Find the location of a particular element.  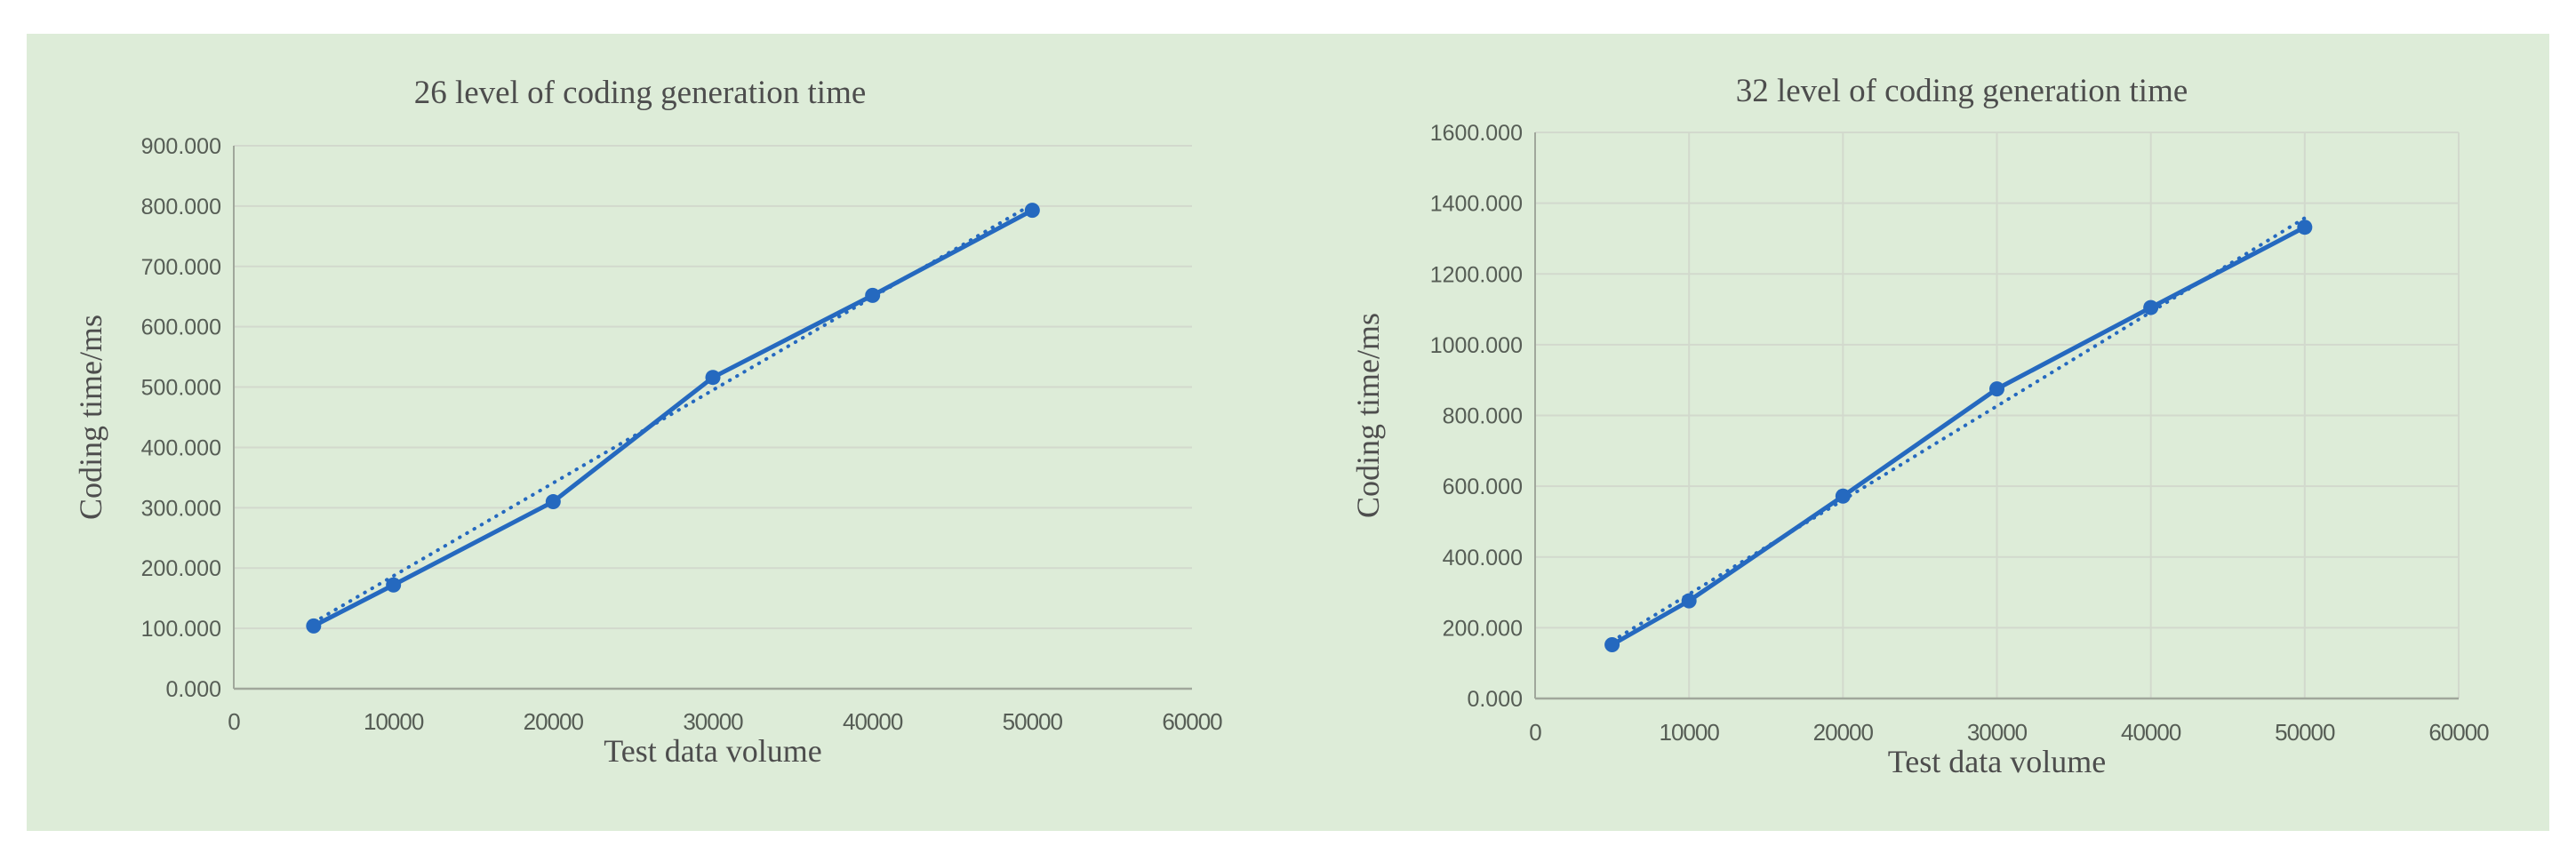

y-tick-label: 900.000 is located at coordinates (181, 146).